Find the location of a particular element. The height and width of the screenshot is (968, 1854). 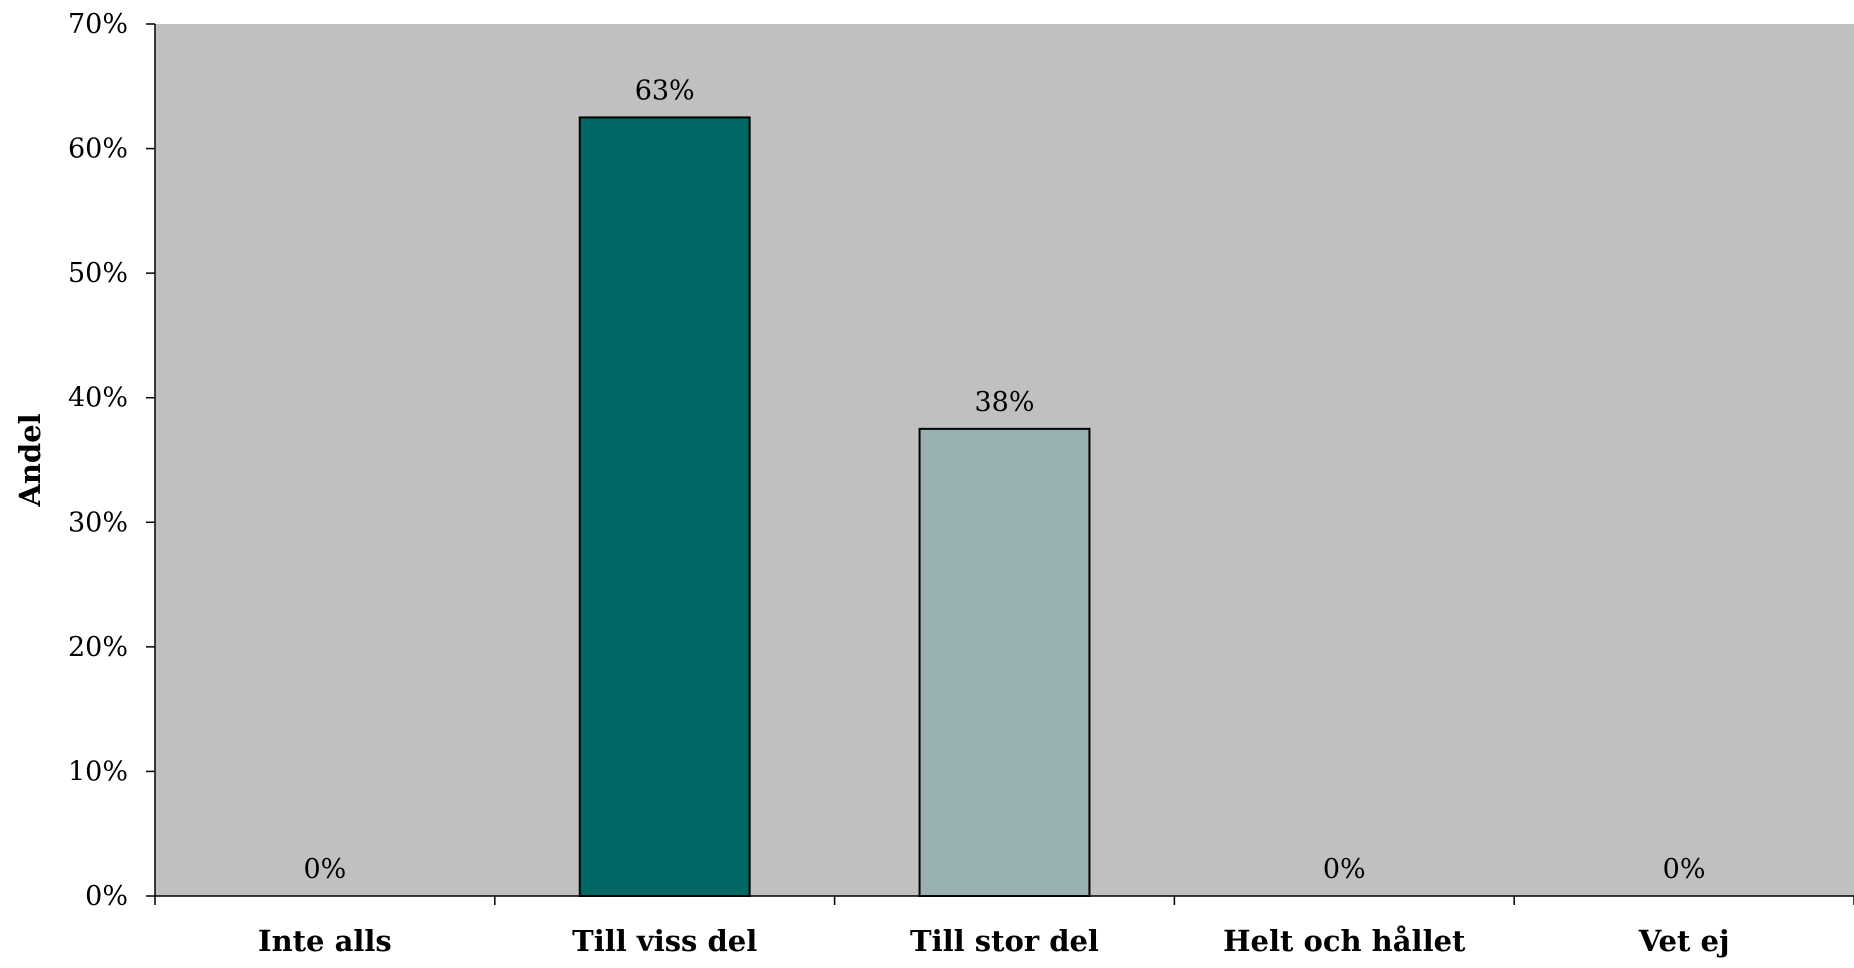

y-axis-title: Andel is located at coordinates (30, 460).